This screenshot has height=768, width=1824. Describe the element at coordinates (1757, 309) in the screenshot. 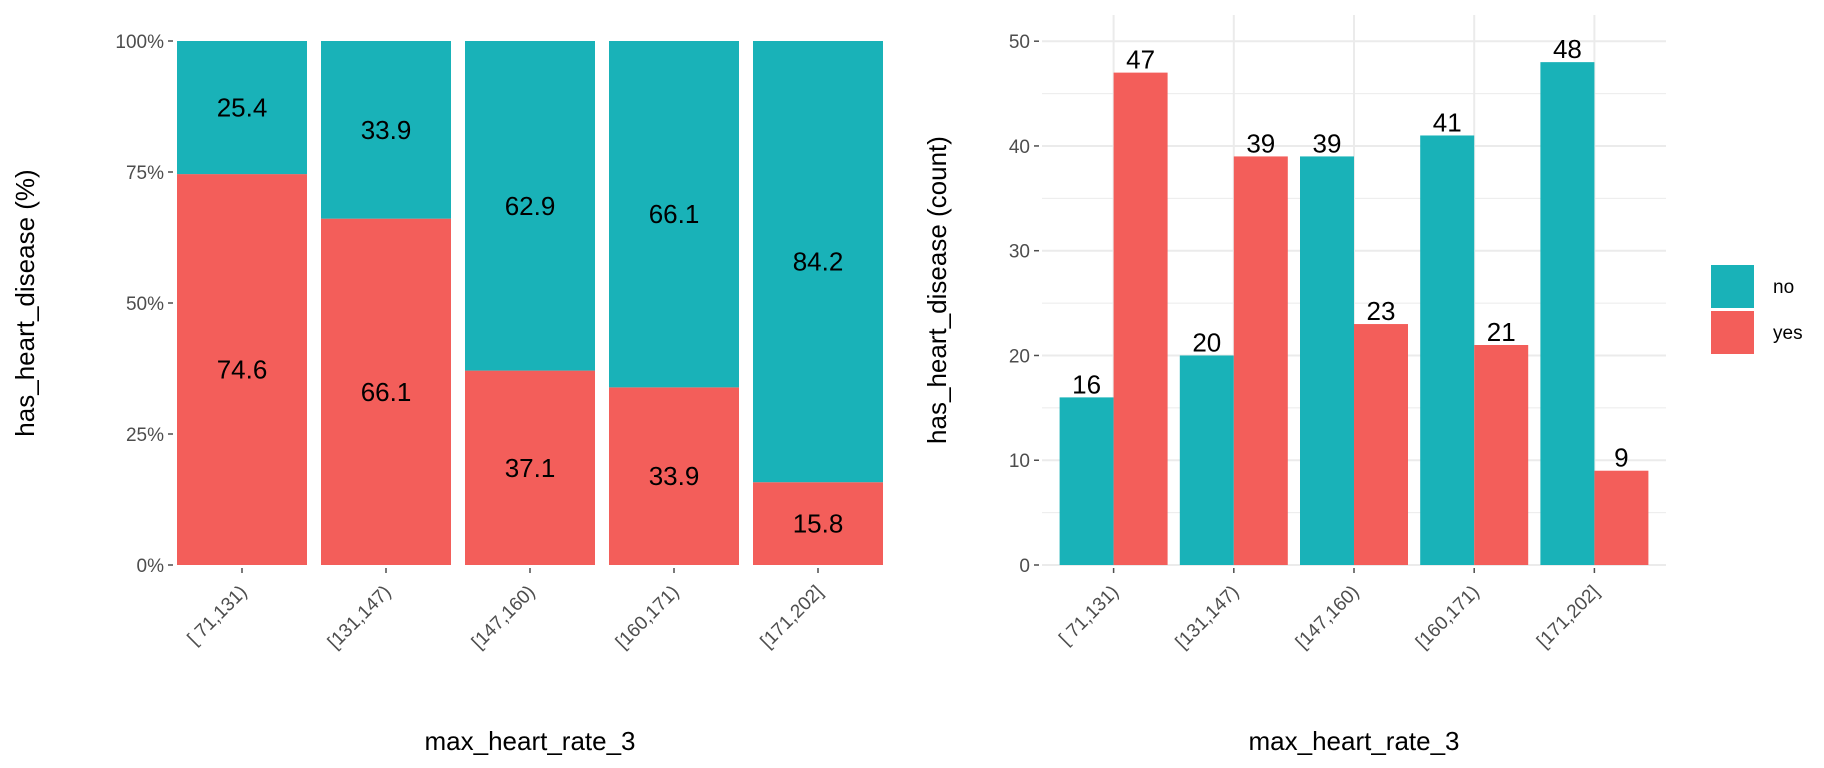

I see `legend: no yes` at that location.